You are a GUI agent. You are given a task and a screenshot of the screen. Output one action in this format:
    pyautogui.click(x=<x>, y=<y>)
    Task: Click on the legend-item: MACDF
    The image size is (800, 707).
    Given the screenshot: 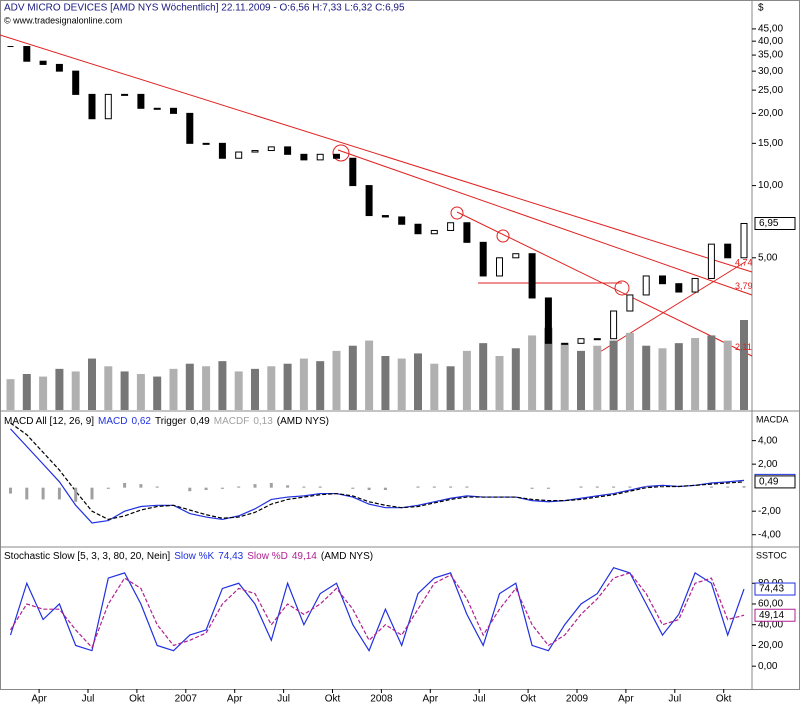 What is the action you would take?
    pyautogui.click(x=232, y=421)
    